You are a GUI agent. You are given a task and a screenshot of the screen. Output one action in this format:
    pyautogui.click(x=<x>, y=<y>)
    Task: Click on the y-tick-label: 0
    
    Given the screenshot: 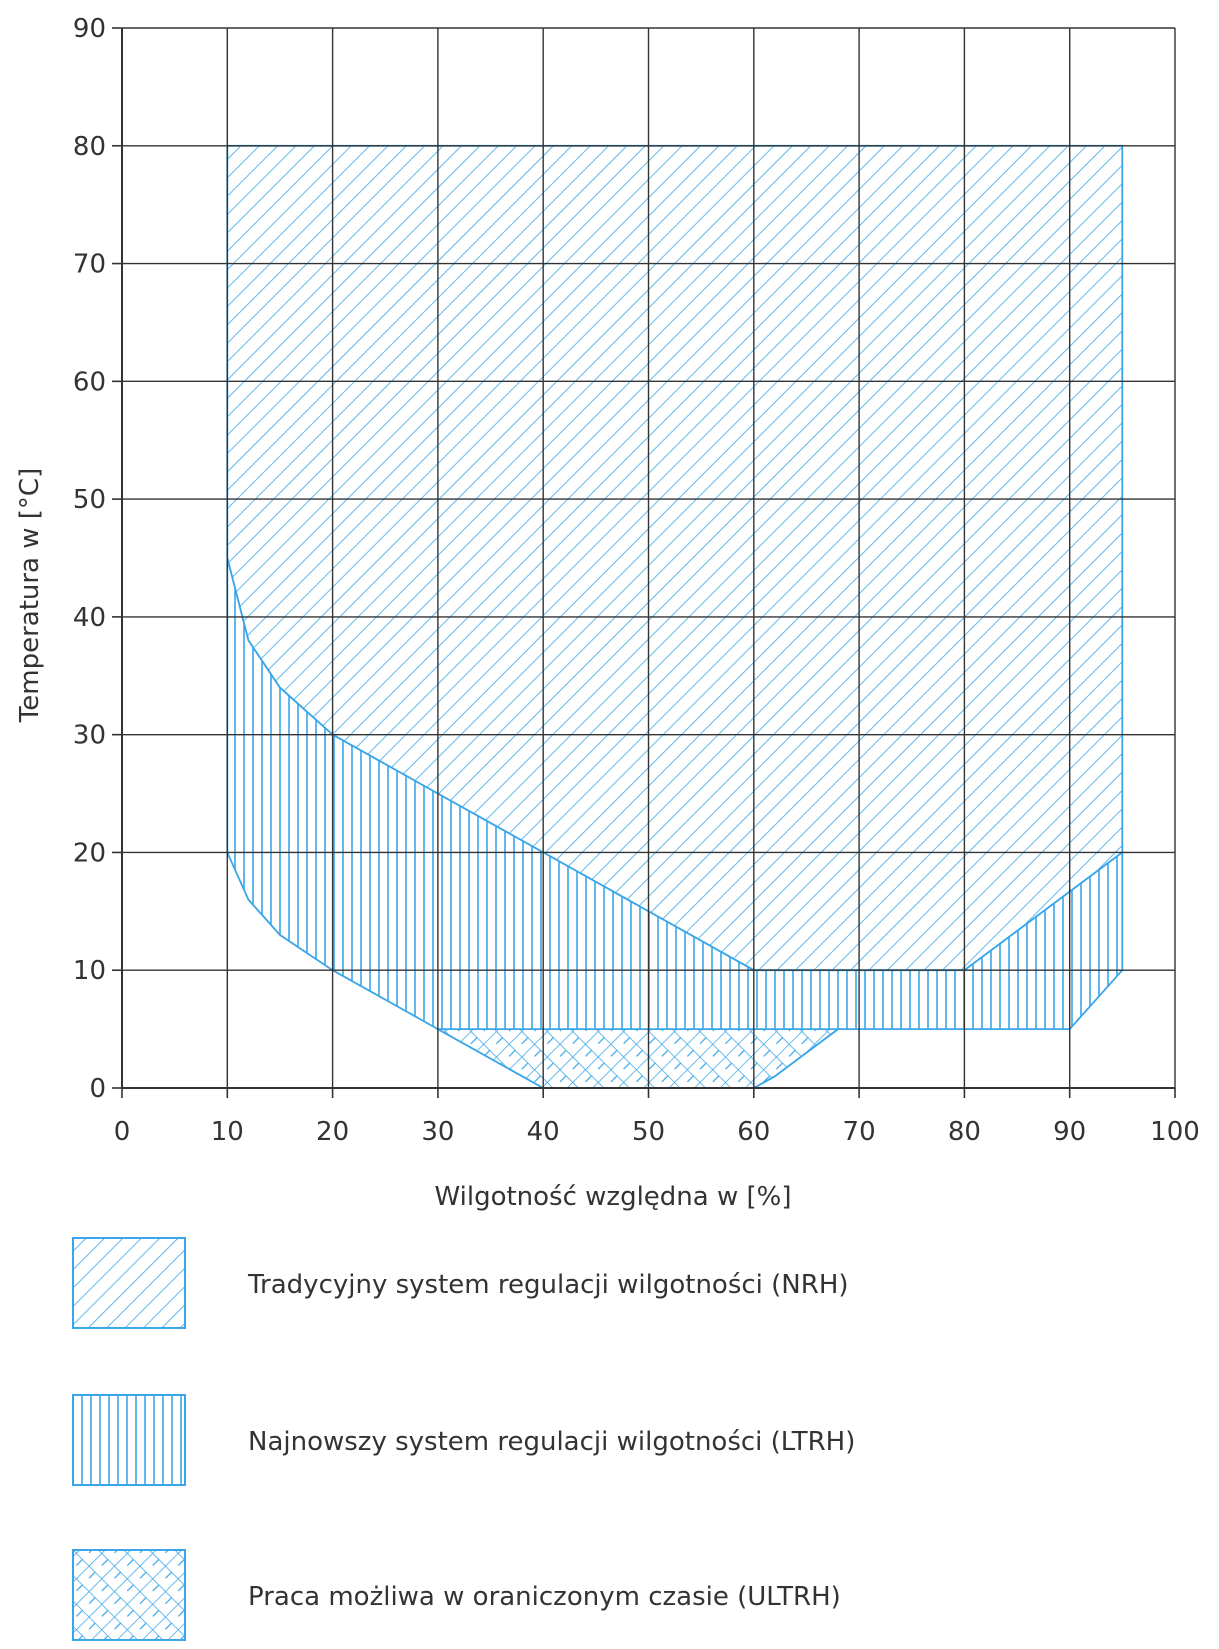 What is the action you would take?
    pyautogui.click(x=97, y=1089)
    